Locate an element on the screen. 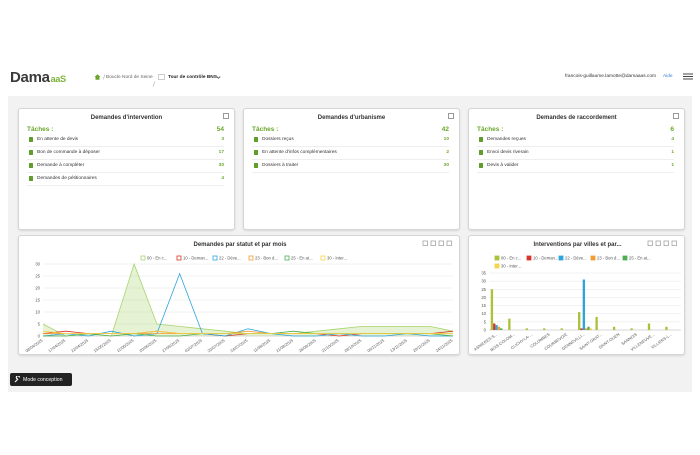  card-title: Demandes de raccordement is located at coordinates (576, 118).